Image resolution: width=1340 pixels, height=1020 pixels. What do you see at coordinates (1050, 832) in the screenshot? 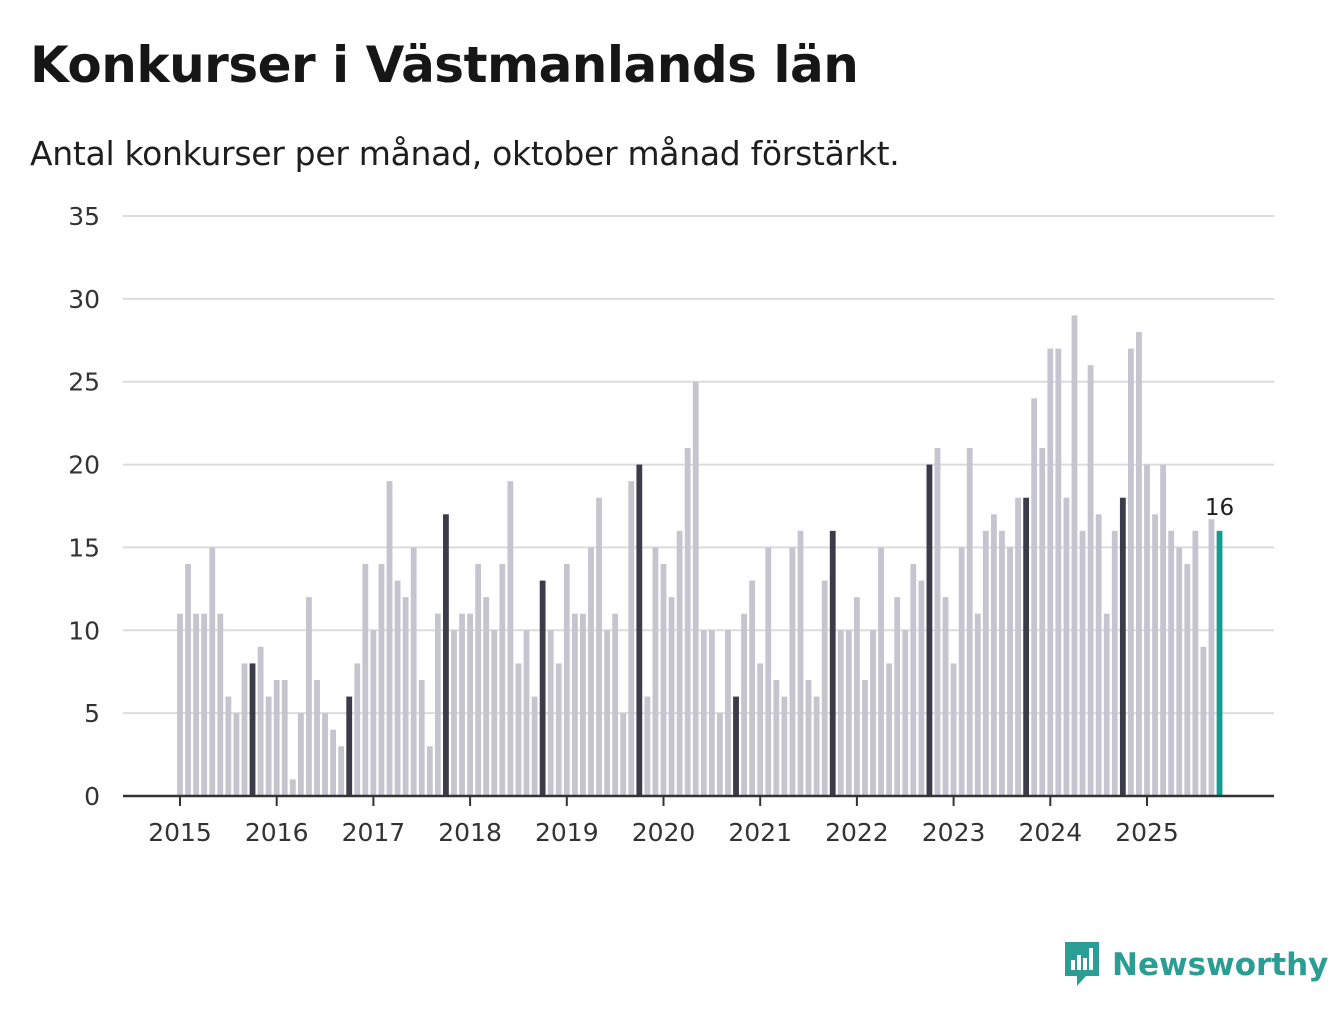
I see `x-tick-label: 2024` at bounding box center [1050, 832].